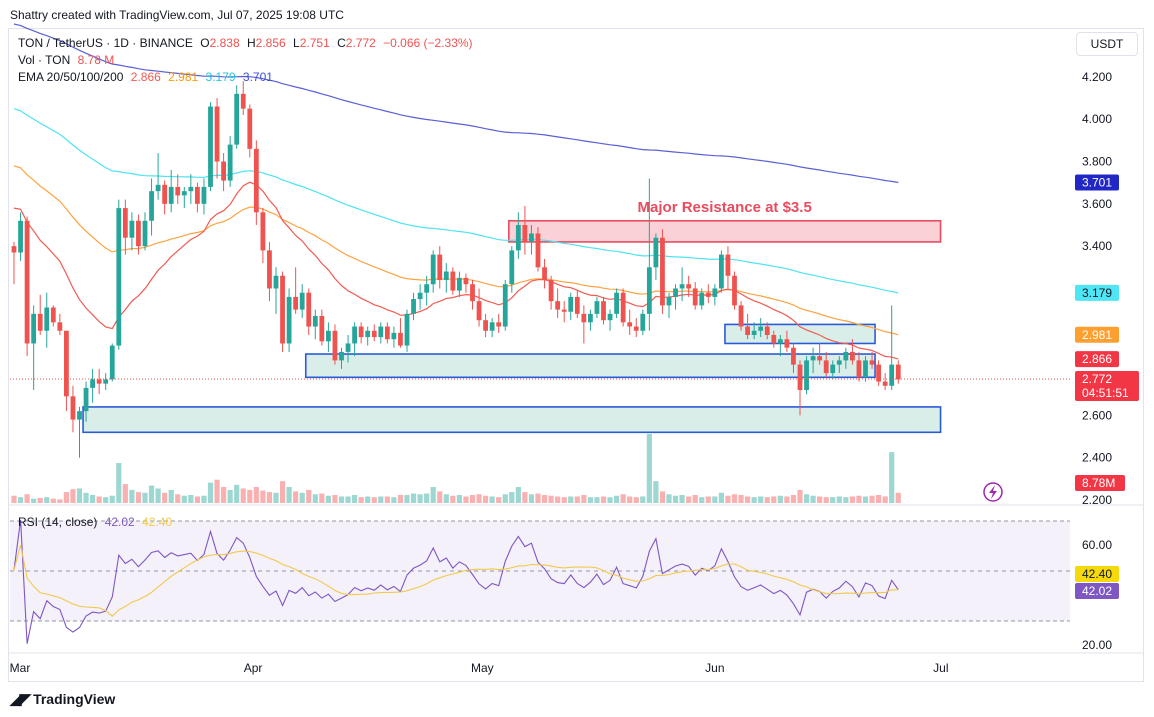 This screenshot has height=717, width=1154. Describe the element at coordinates (590, 366) in the screenshot. I see `support-zone` at that location.